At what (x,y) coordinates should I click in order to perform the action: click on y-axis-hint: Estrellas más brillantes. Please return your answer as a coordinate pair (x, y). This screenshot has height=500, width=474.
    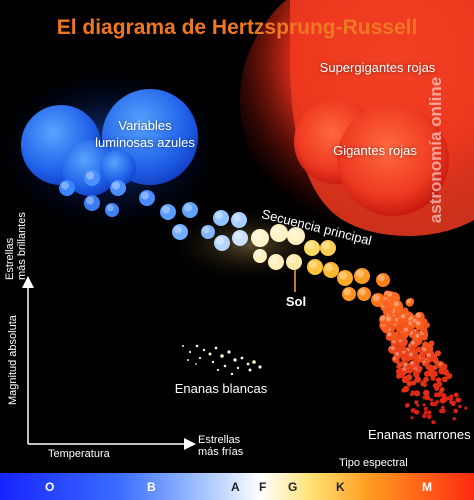
    Looking at the image, I should click on (16, 246).